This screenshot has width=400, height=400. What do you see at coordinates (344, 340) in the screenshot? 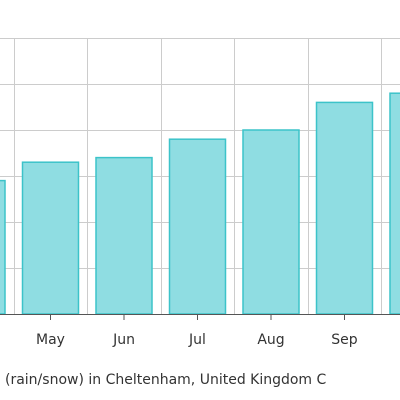
I see `x-tick-label: Sep` at bounding box center [344, 340].